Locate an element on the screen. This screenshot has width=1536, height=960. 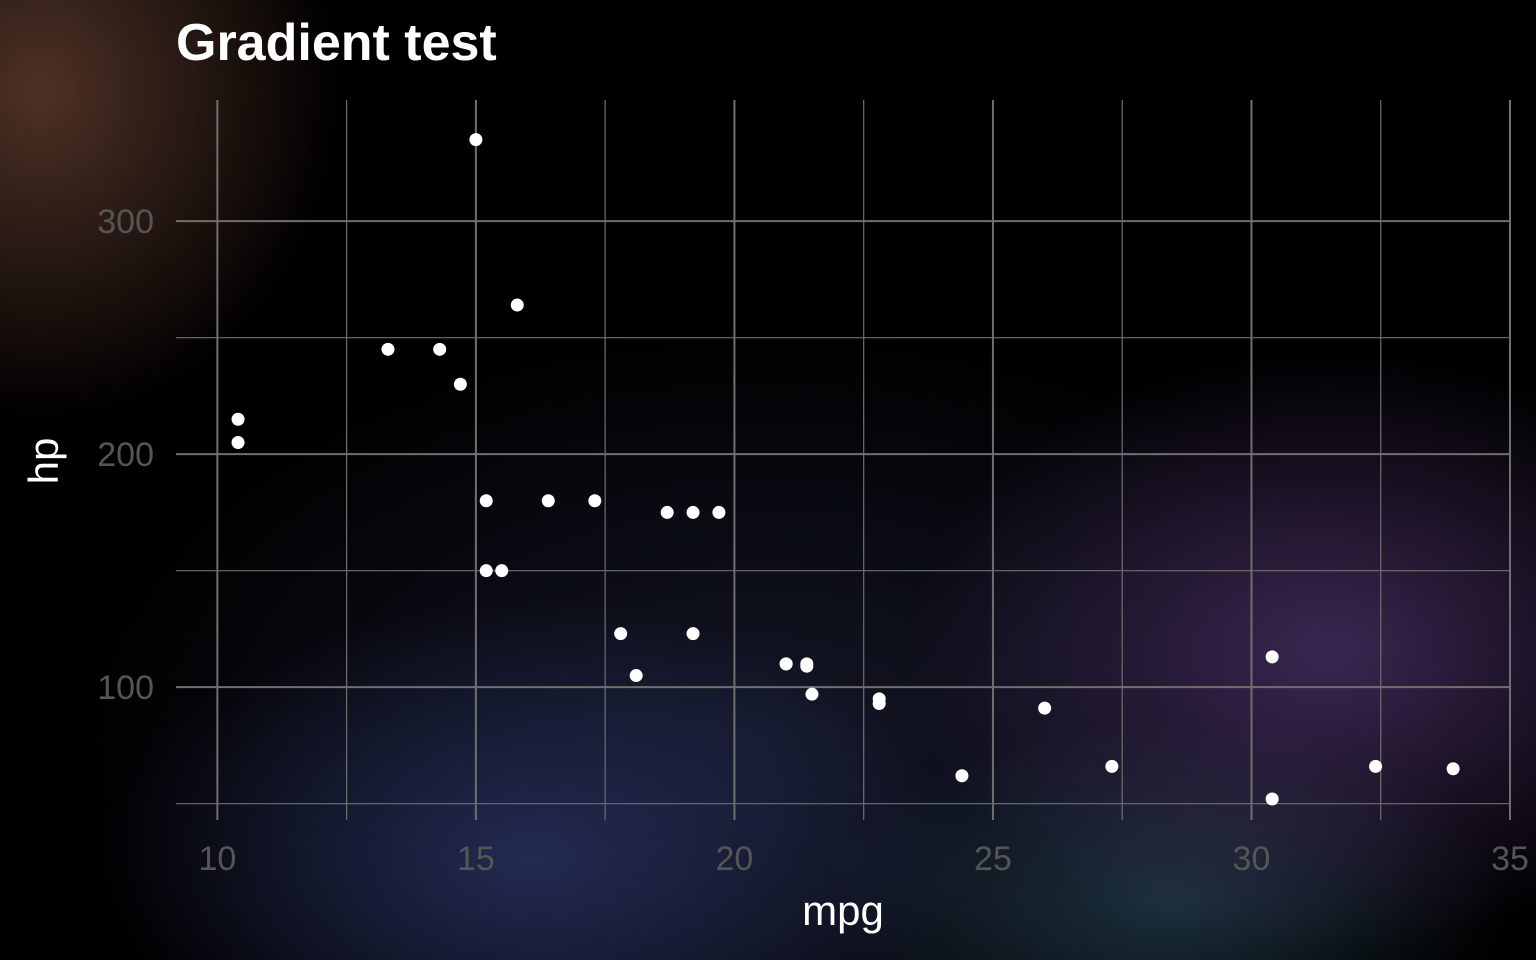
y-tick-label: 300 is located at coordinates (125, 222).